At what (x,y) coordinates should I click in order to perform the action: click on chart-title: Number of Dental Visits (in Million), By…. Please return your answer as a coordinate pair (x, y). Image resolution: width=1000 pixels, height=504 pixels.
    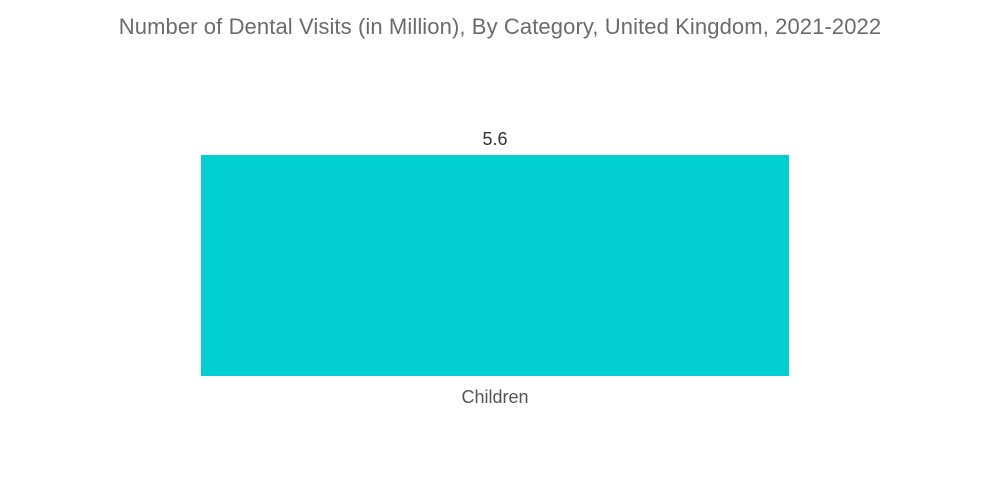
    Looking at the image, I should click on (500, 26).